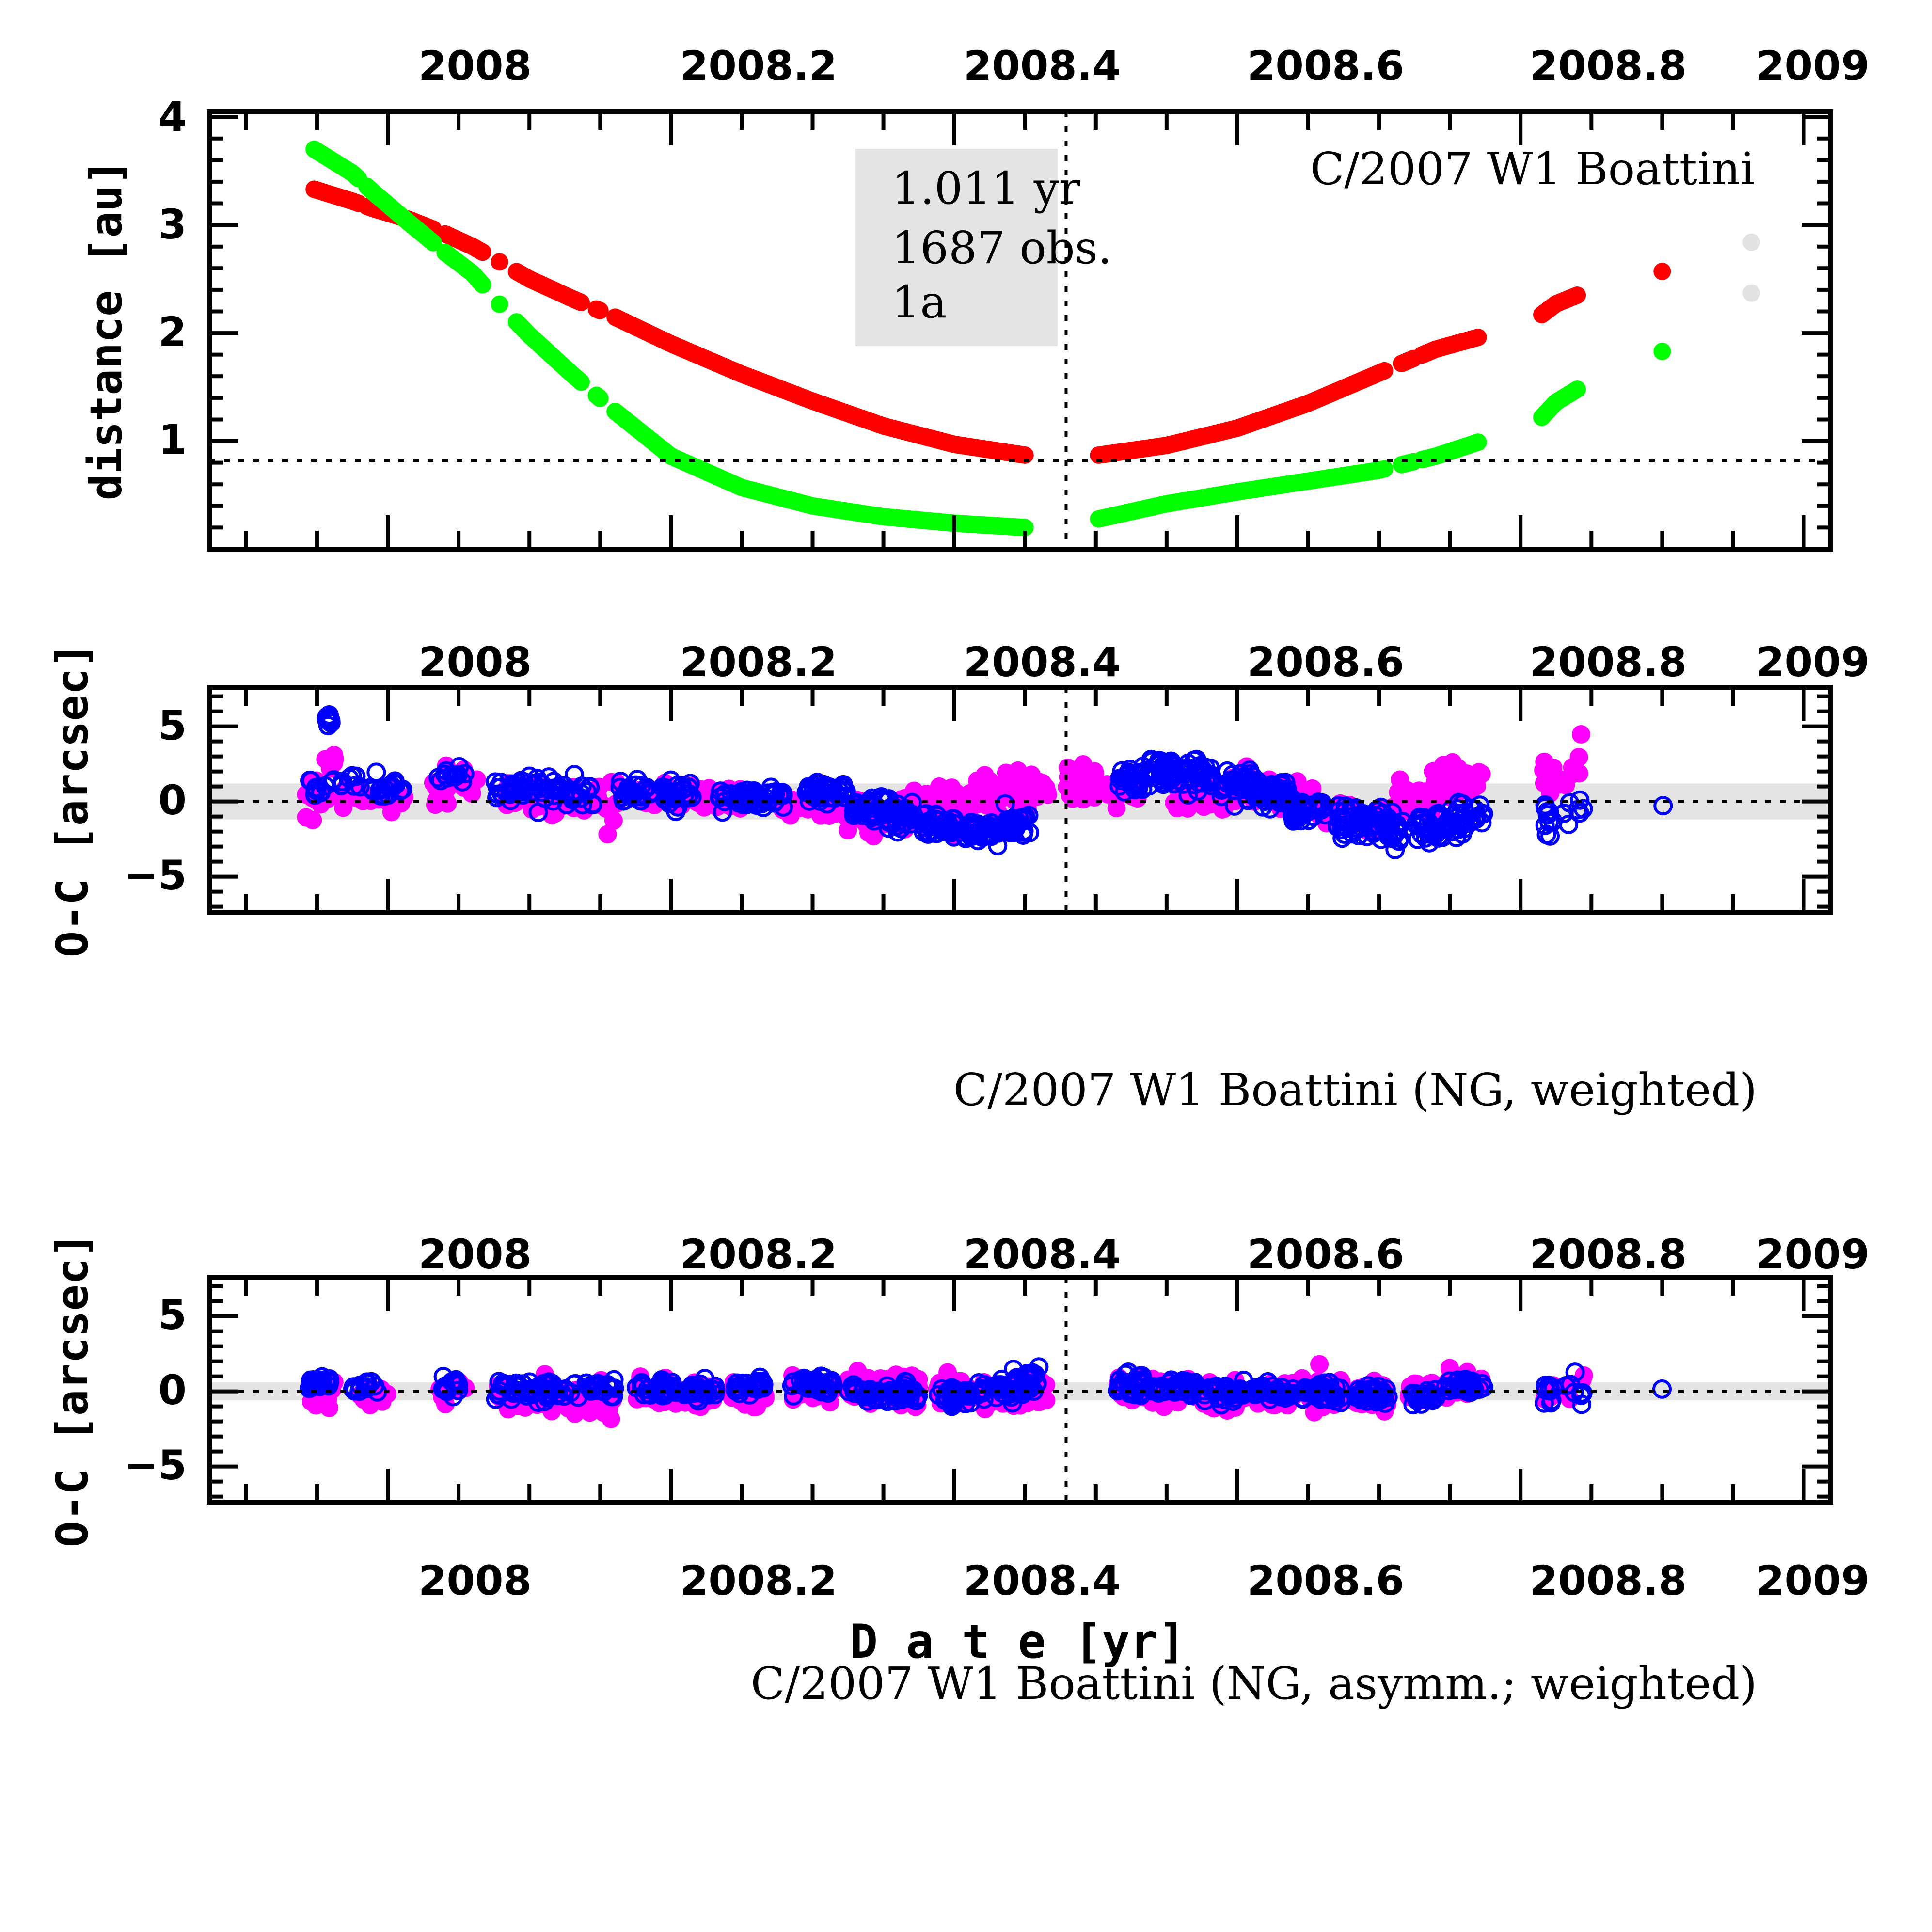 The image size is (1932, 1932). Describe the element at coordinates (957, 247) in the screenshot. I see `info-box-background` at that location.